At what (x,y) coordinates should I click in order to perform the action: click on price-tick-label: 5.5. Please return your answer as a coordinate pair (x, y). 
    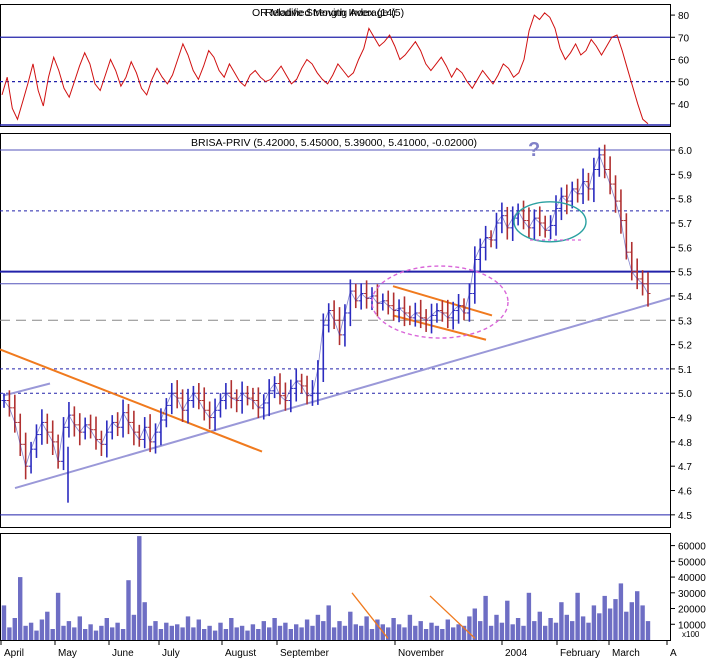
    Looking at the image, I should click on (685, 273).